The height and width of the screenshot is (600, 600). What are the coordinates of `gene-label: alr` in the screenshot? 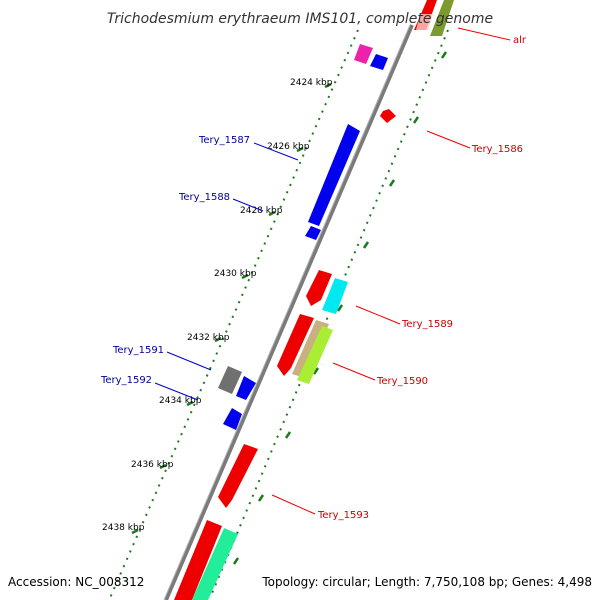 It's located at (520, 40).